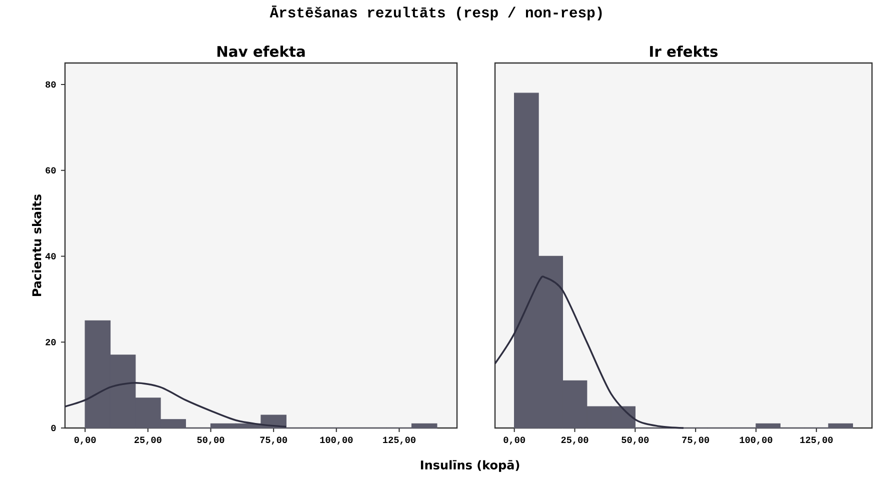  Describe the element at coordinates (37, 245) in the screenshot. I see `y-axis-title: Pacientu skaits` at that location.